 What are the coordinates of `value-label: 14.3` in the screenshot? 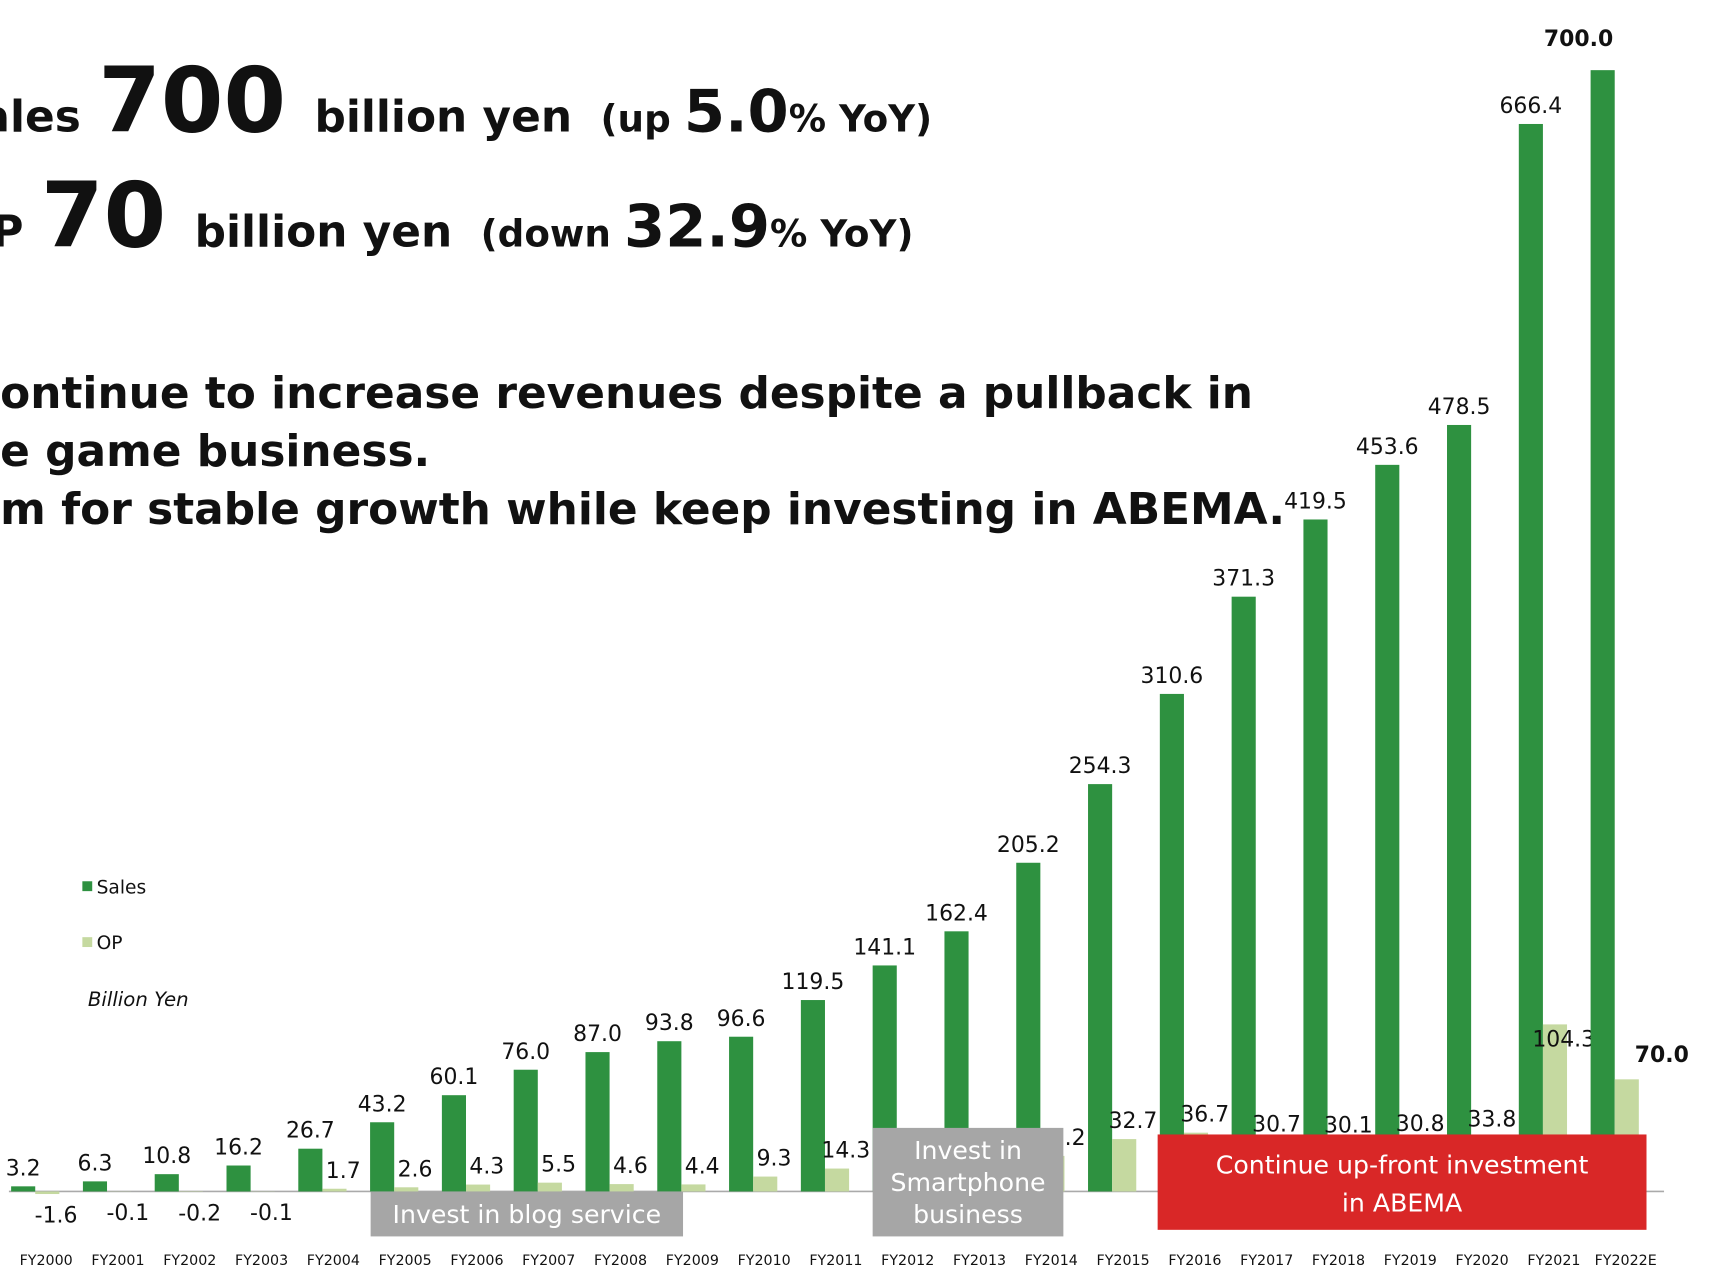 It's located at (845, 1151).